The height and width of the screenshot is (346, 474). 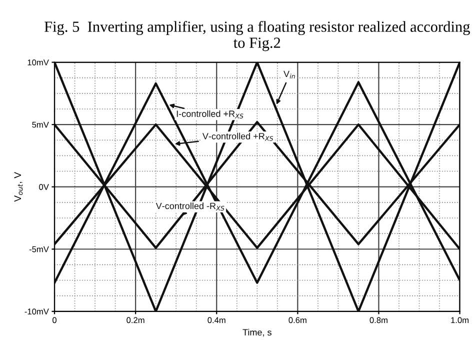 What do you see at coordinates (257, 36) in the screenshot?
I see `chart-title: Fig. 5 Inverting amplifier, using a floating resistor realized according to Fig.2` at bounding box center [257, 36].